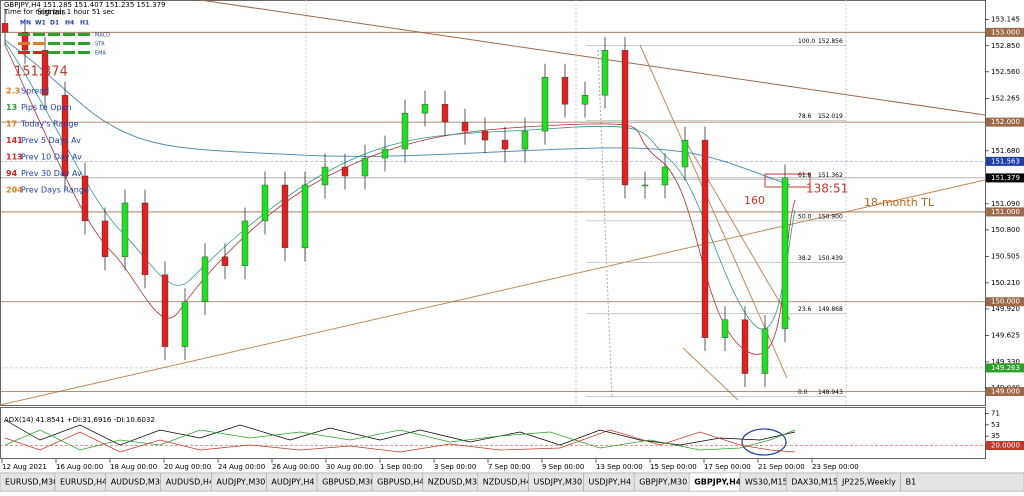  What do you see at coordinates (610, 482) in the screenshot?
I see `tab-label: USDJPY,H4` at bounding box center [610, 482].